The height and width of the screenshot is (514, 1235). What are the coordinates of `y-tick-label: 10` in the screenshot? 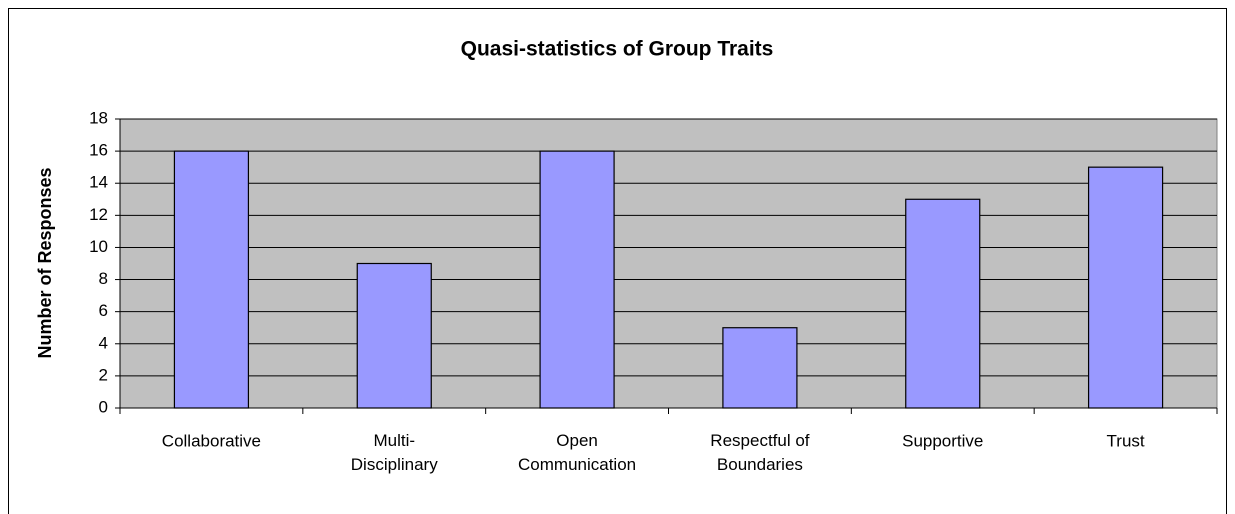 It's located at (98, 246).